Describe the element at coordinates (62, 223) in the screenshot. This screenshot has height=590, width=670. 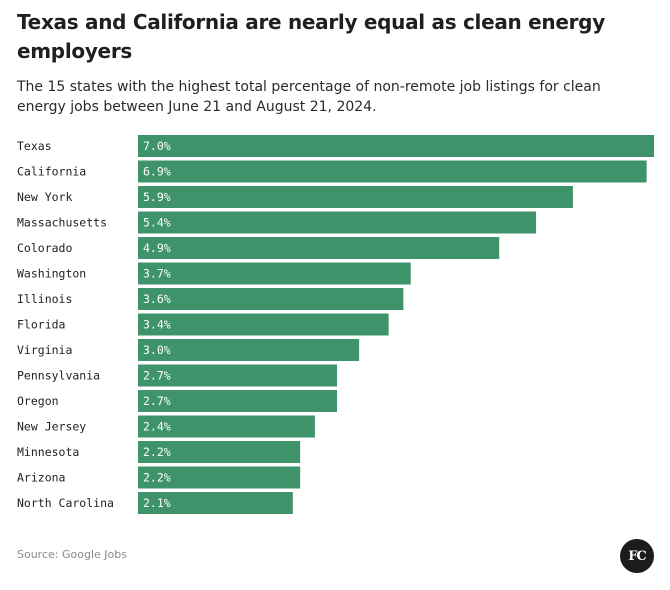
I see `state-label: Massachusetts` at that location.